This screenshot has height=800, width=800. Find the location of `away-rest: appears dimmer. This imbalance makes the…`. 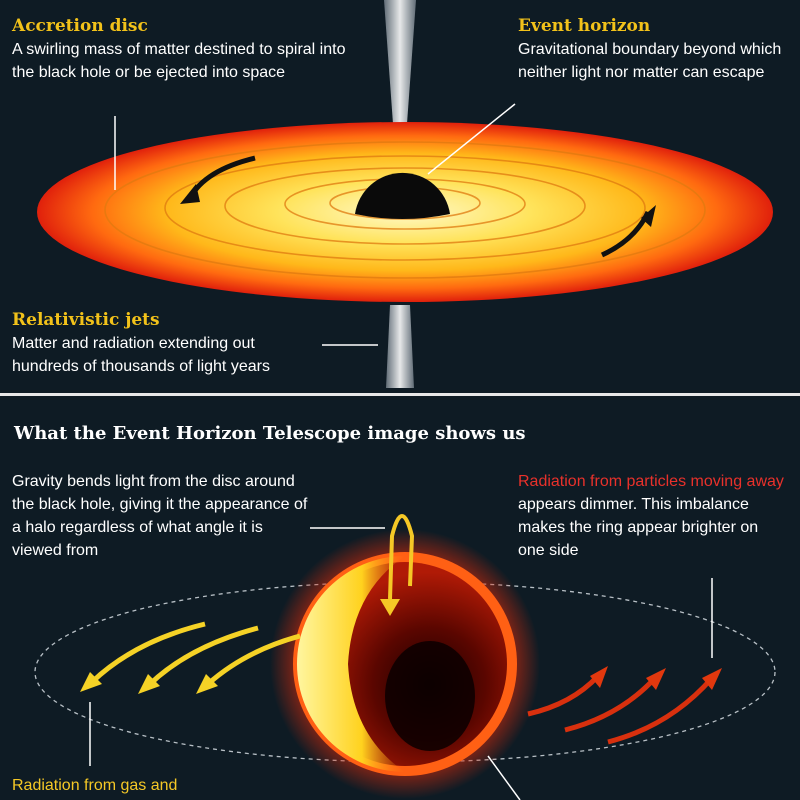

away-rest: appears dimmer. This imbalance makes the… is located at coordinates (638, 527).